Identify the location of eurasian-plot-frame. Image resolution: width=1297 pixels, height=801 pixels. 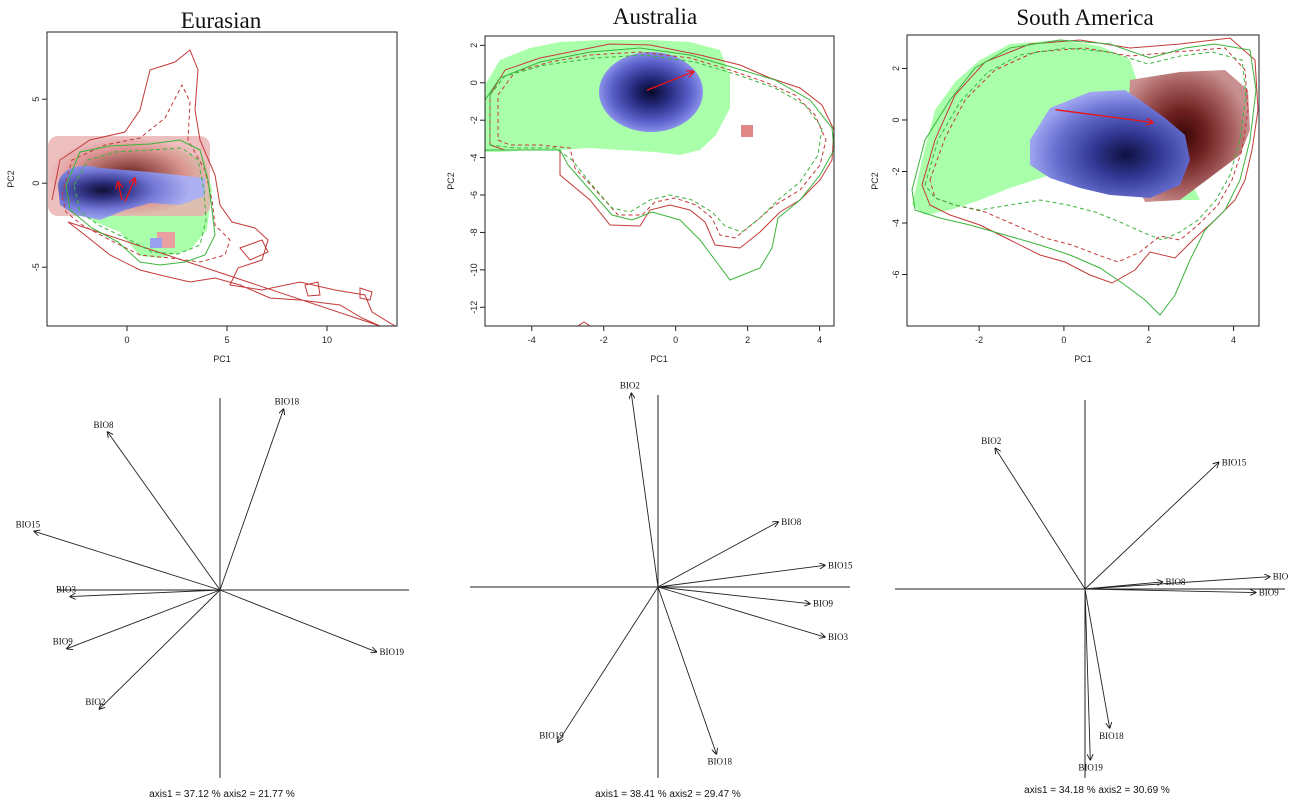
(222, 179).